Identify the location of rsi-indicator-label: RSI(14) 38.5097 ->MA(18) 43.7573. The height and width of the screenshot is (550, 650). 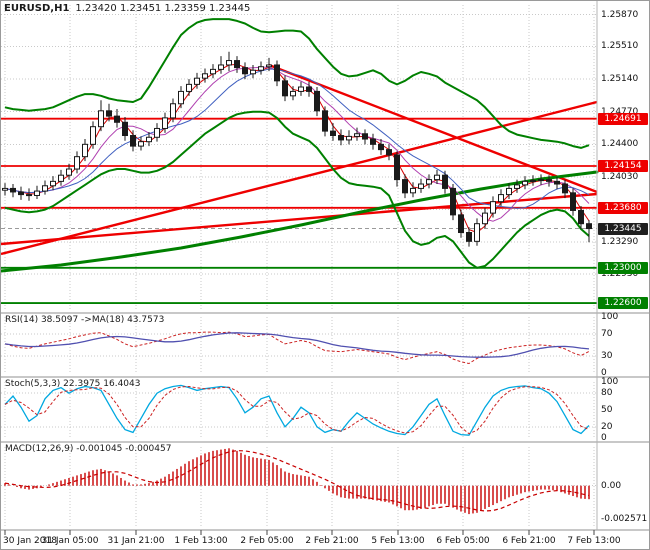
(85, 320).